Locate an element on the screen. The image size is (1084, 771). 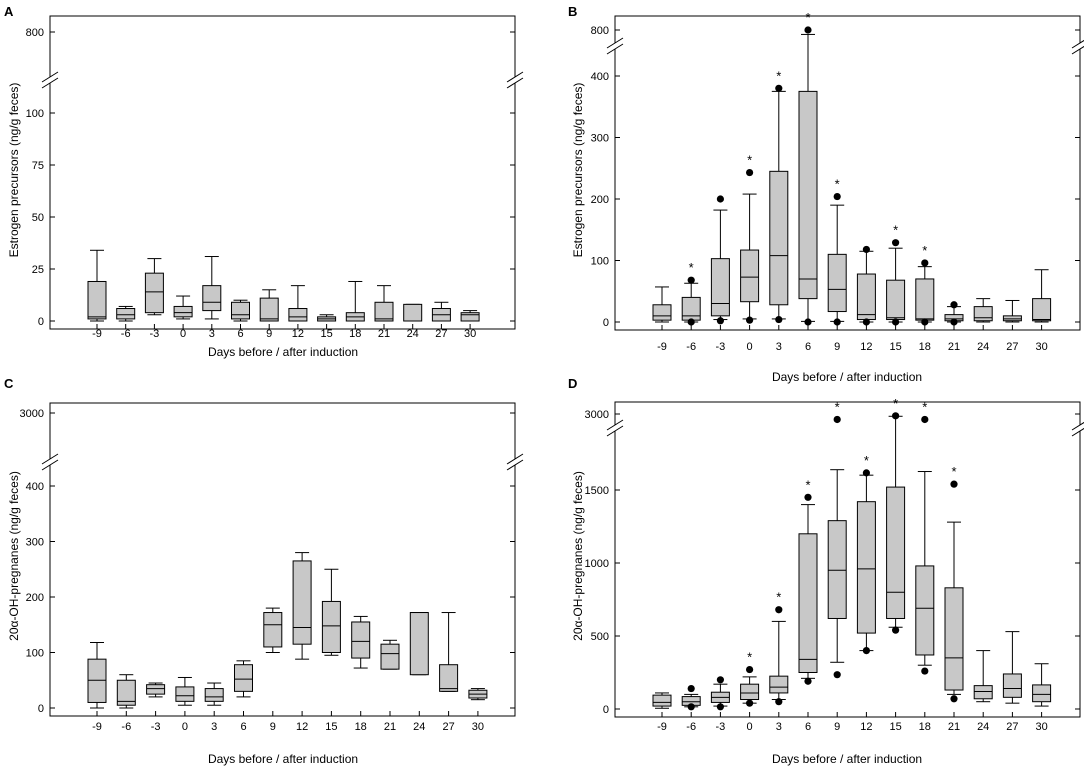
panel-letter: A is located at coordinates (9, 11).